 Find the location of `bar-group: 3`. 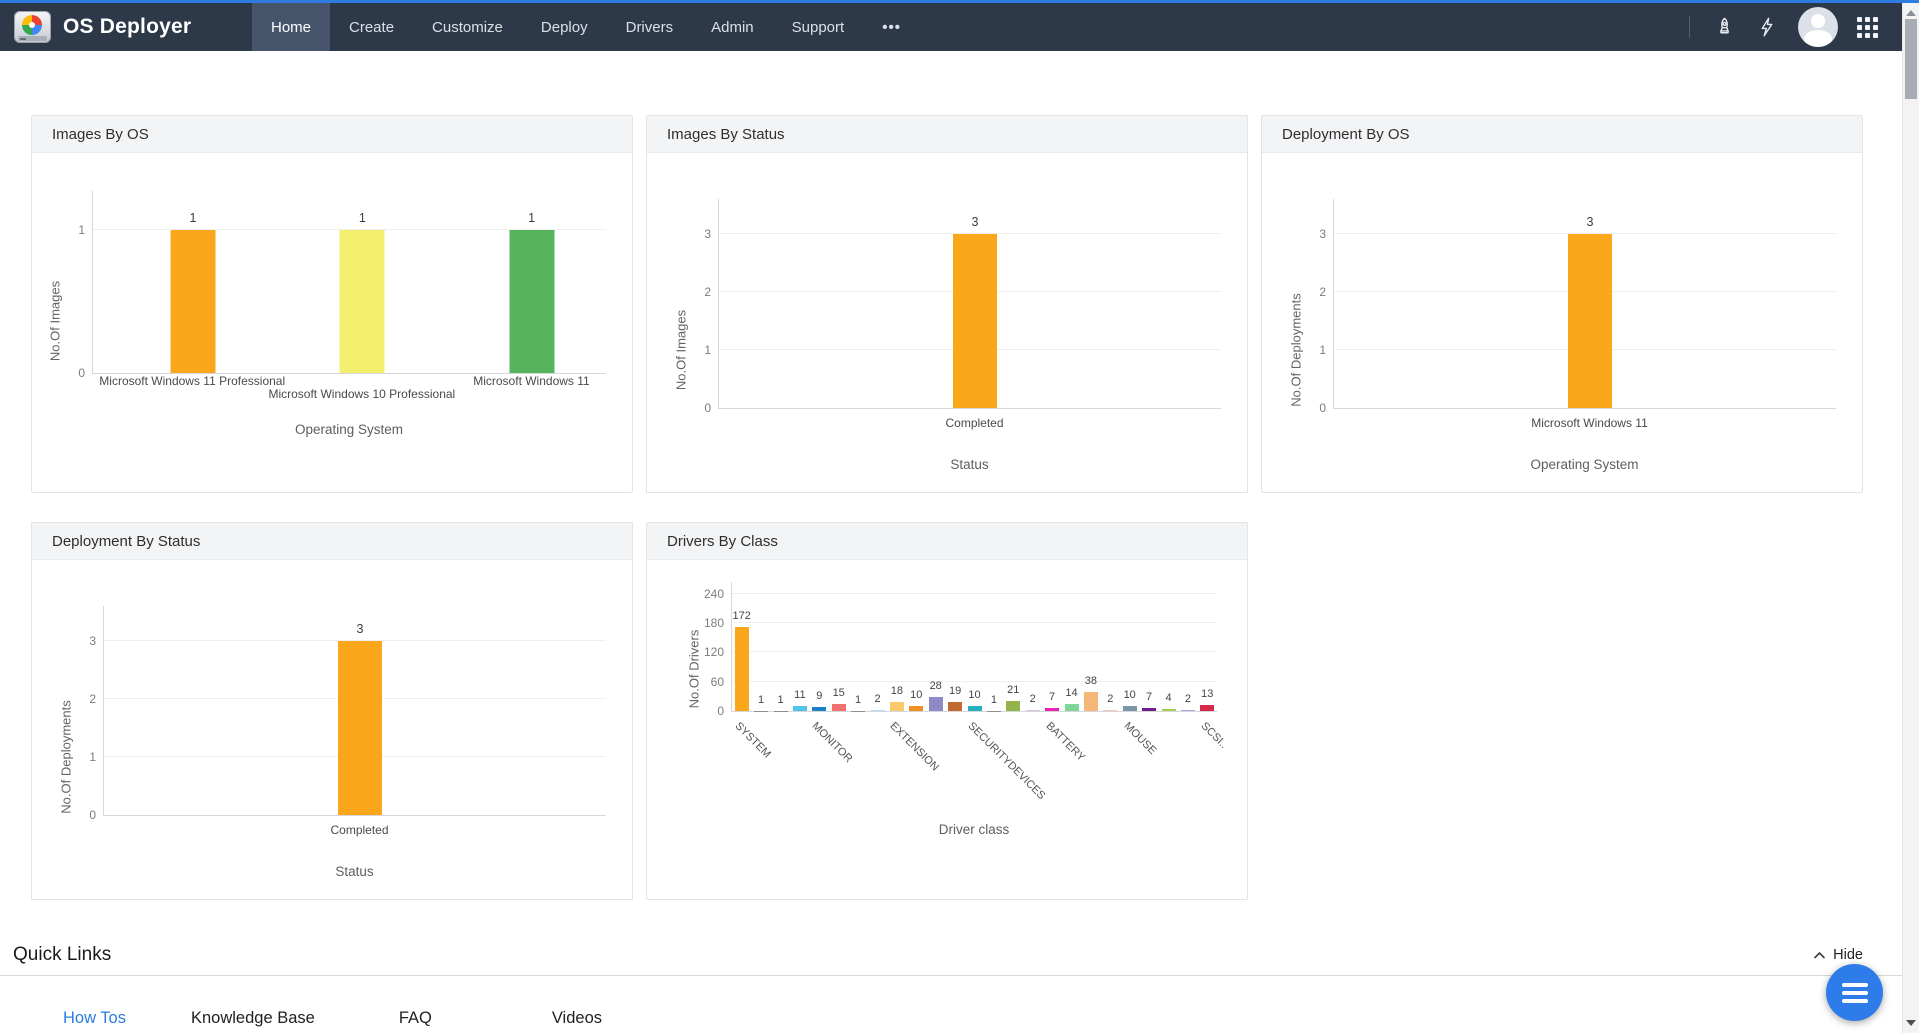

bar-group: 3 is located at coordinates (975, 303).